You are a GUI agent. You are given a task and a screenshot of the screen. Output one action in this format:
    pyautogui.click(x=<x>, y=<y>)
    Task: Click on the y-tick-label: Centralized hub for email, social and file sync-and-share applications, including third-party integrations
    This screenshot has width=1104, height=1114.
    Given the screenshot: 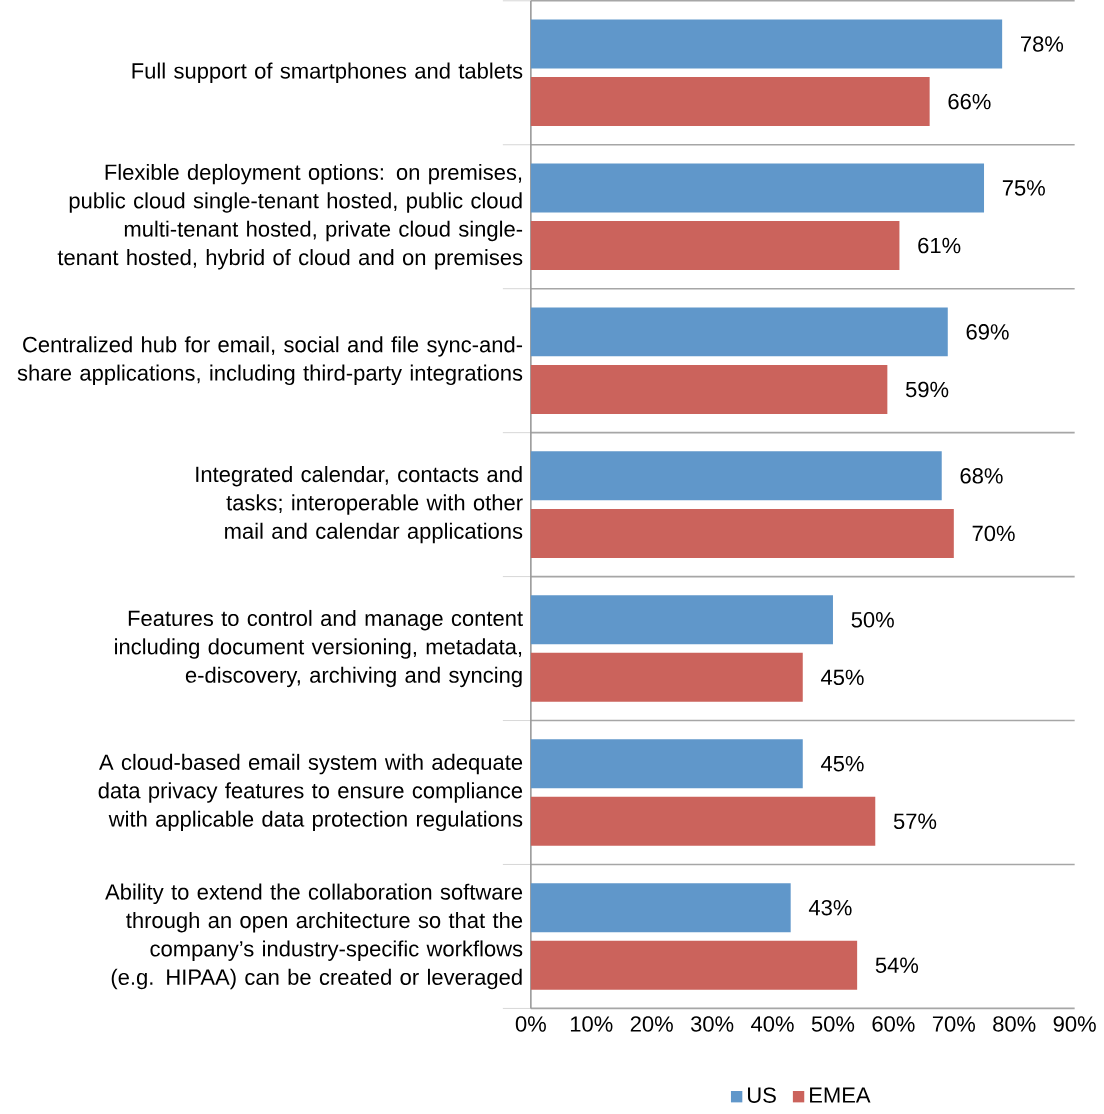 What is the action you would take?
    pyautogui.click(x=270, y=361)
    